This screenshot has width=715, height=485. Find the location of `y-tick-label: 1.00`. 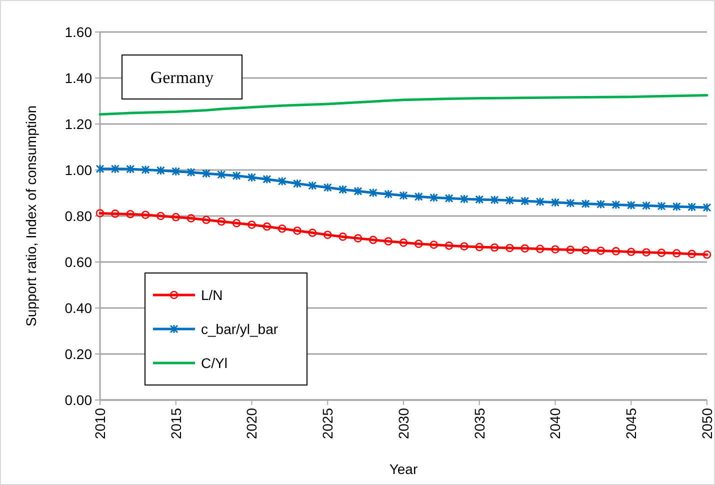

y-tick-label: 1.00 is located at coordinates (78, 170).